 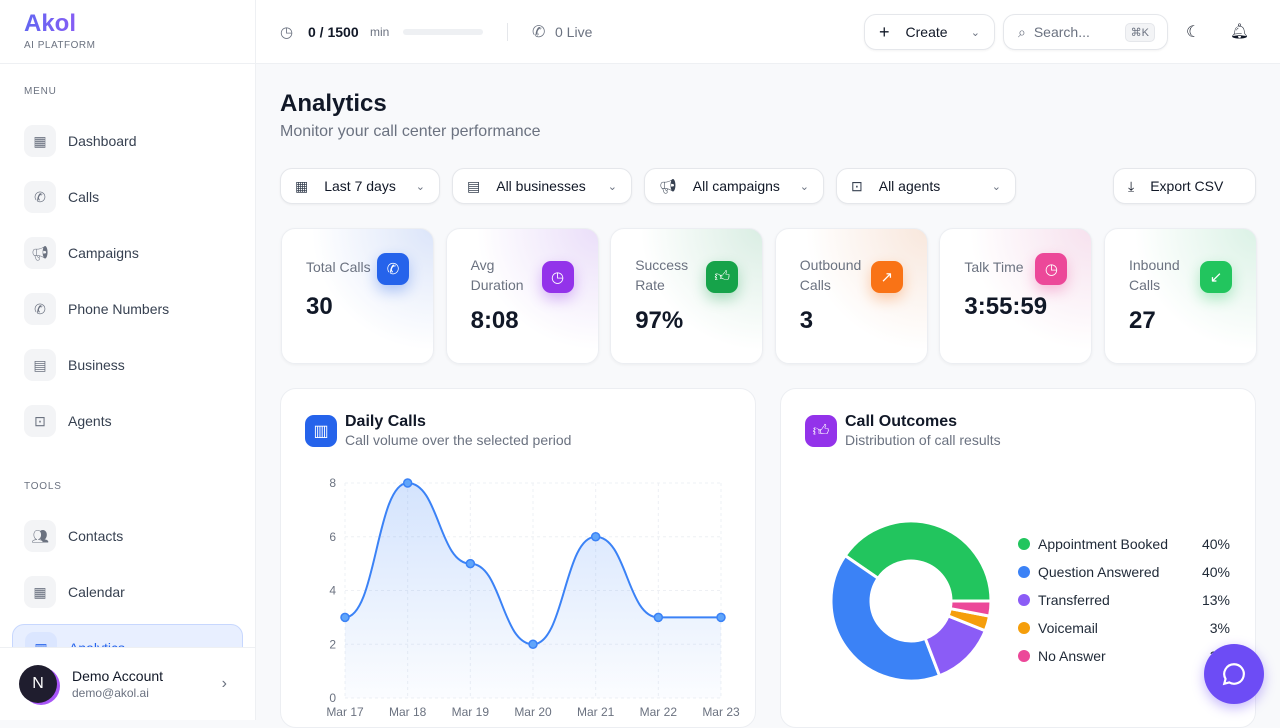 I want to click on x-tick-label: Mar 19, so click(x=471, y=712).